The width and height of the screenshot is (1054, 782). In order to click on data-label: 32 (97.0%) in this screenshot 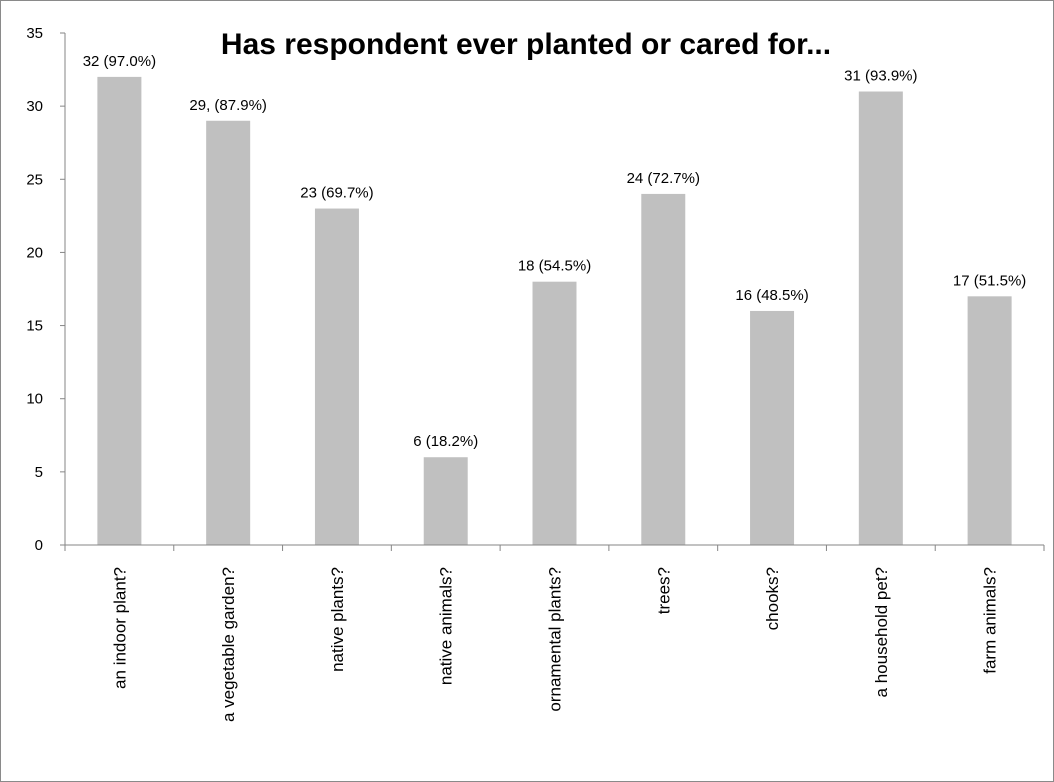, I will do `click(119, 61)`.